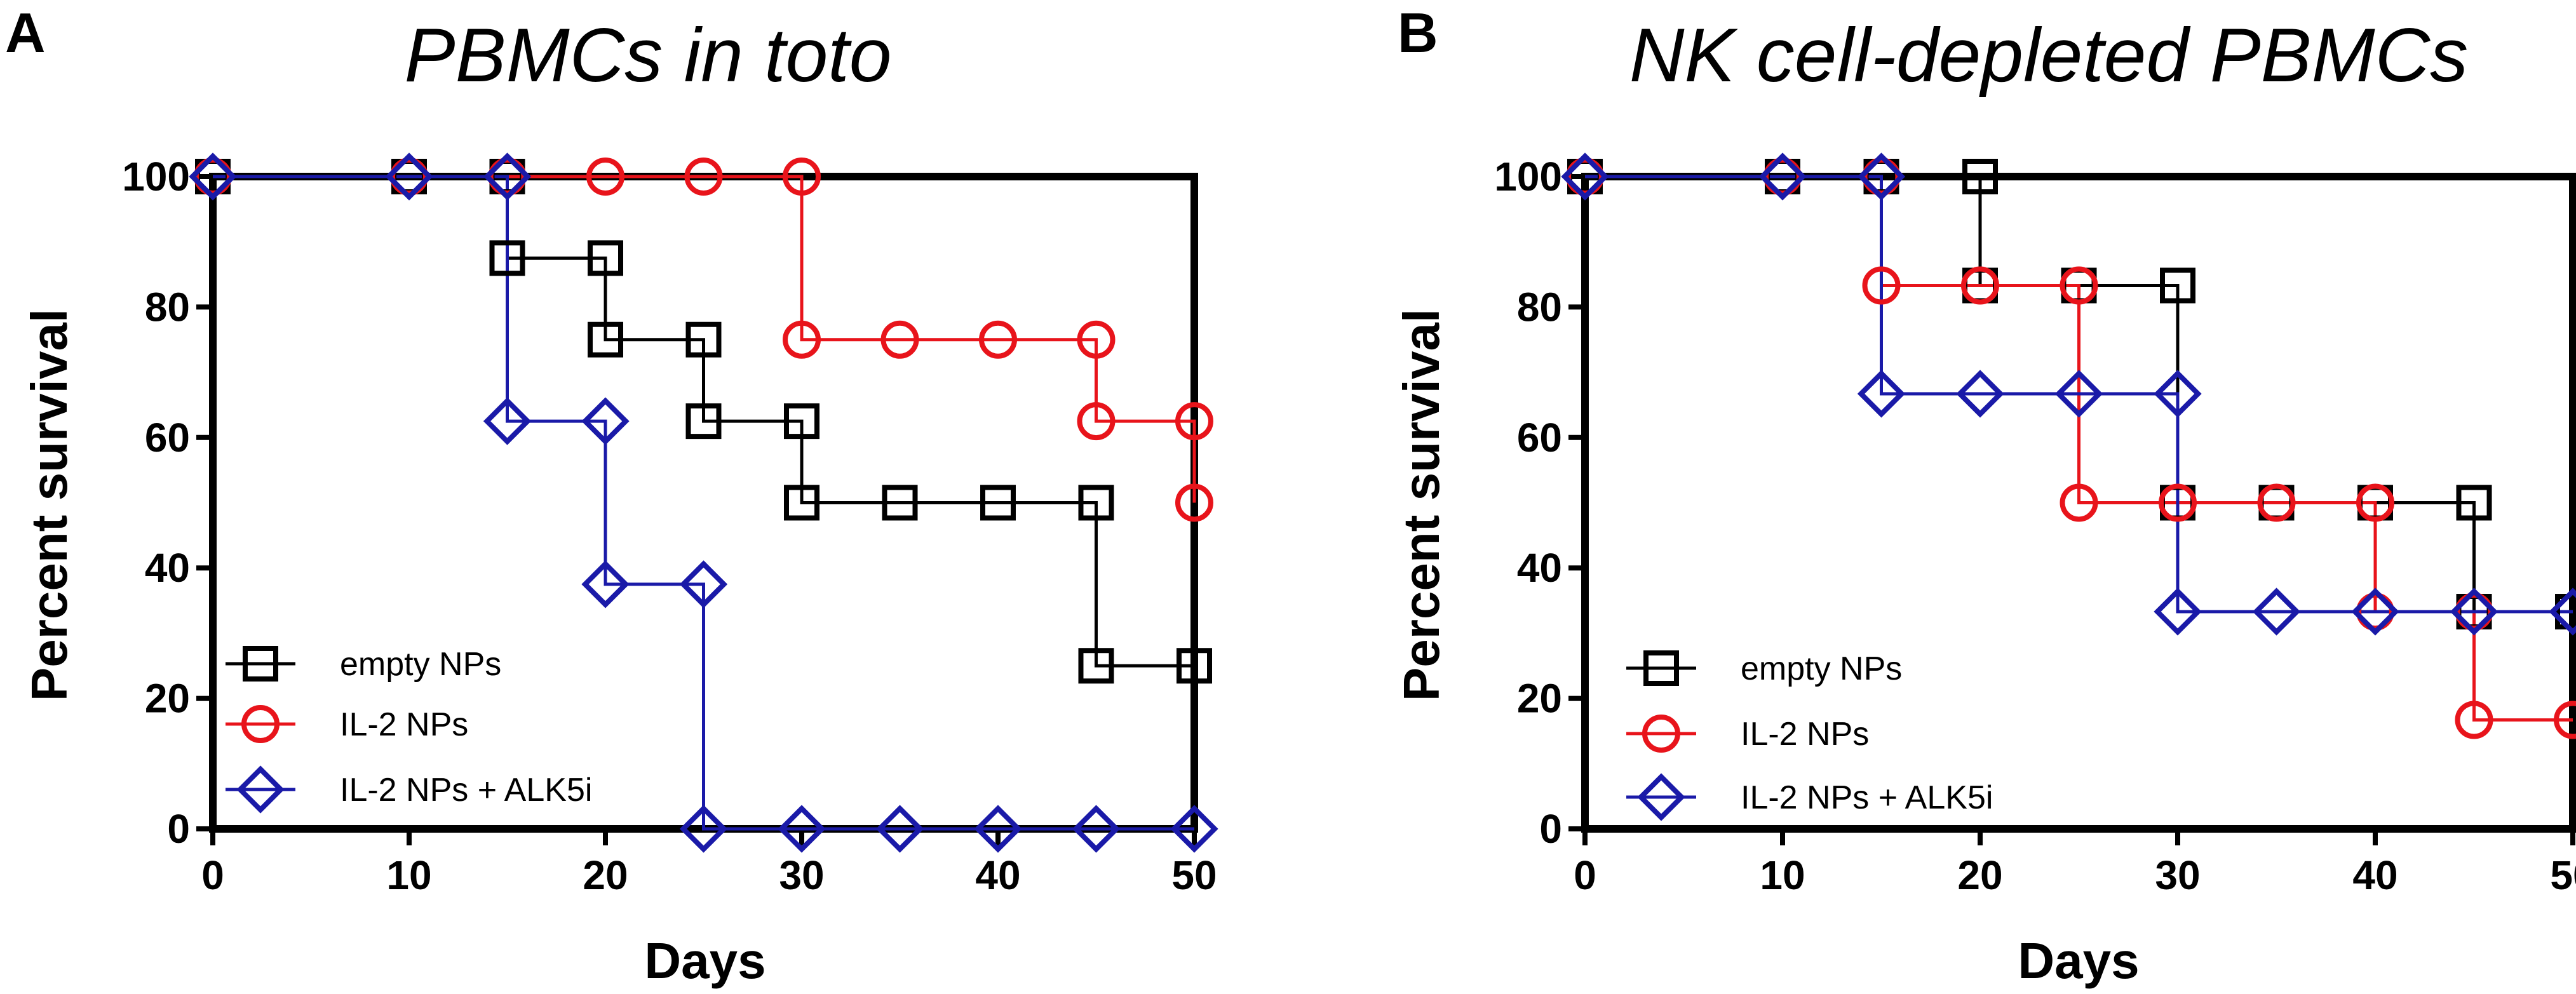 The width and height of the screenshot is (2576, 994). Describe the element at coordinates (704, 960) in the screenshot. I see `panel-a-x-axis-title: Days` at that location.